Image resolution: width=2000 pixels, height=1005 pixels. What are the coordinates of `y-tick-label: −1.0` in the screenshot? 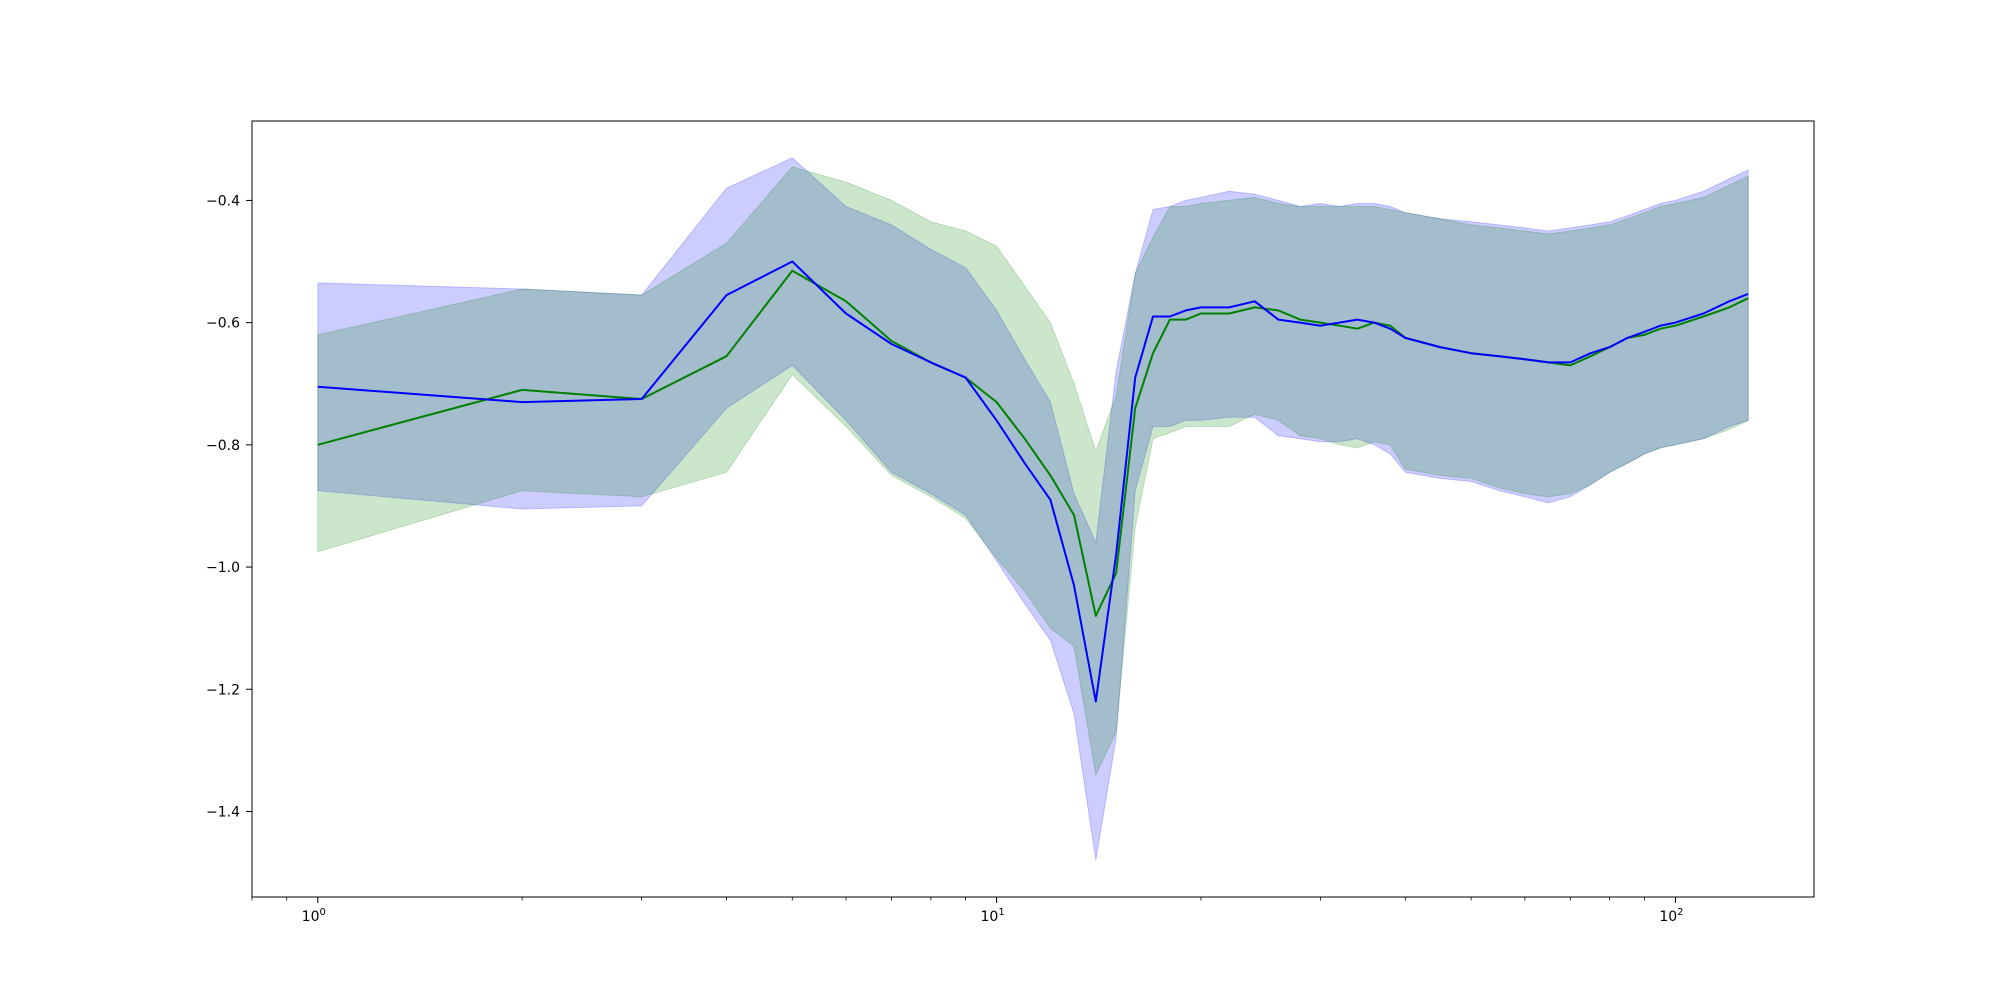 It's located at (223, 568).